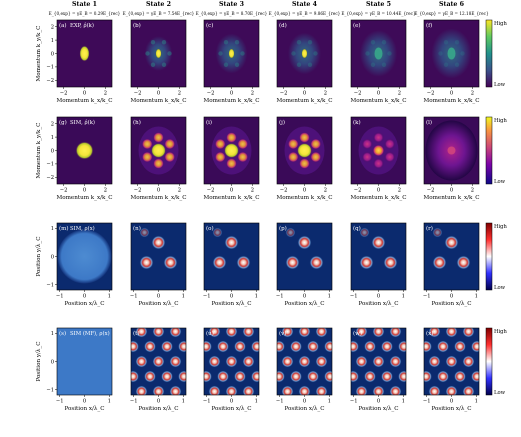  Describe the element at coordinates (378, 4) in the screenshot. I see `state-header: State 5` at that location.